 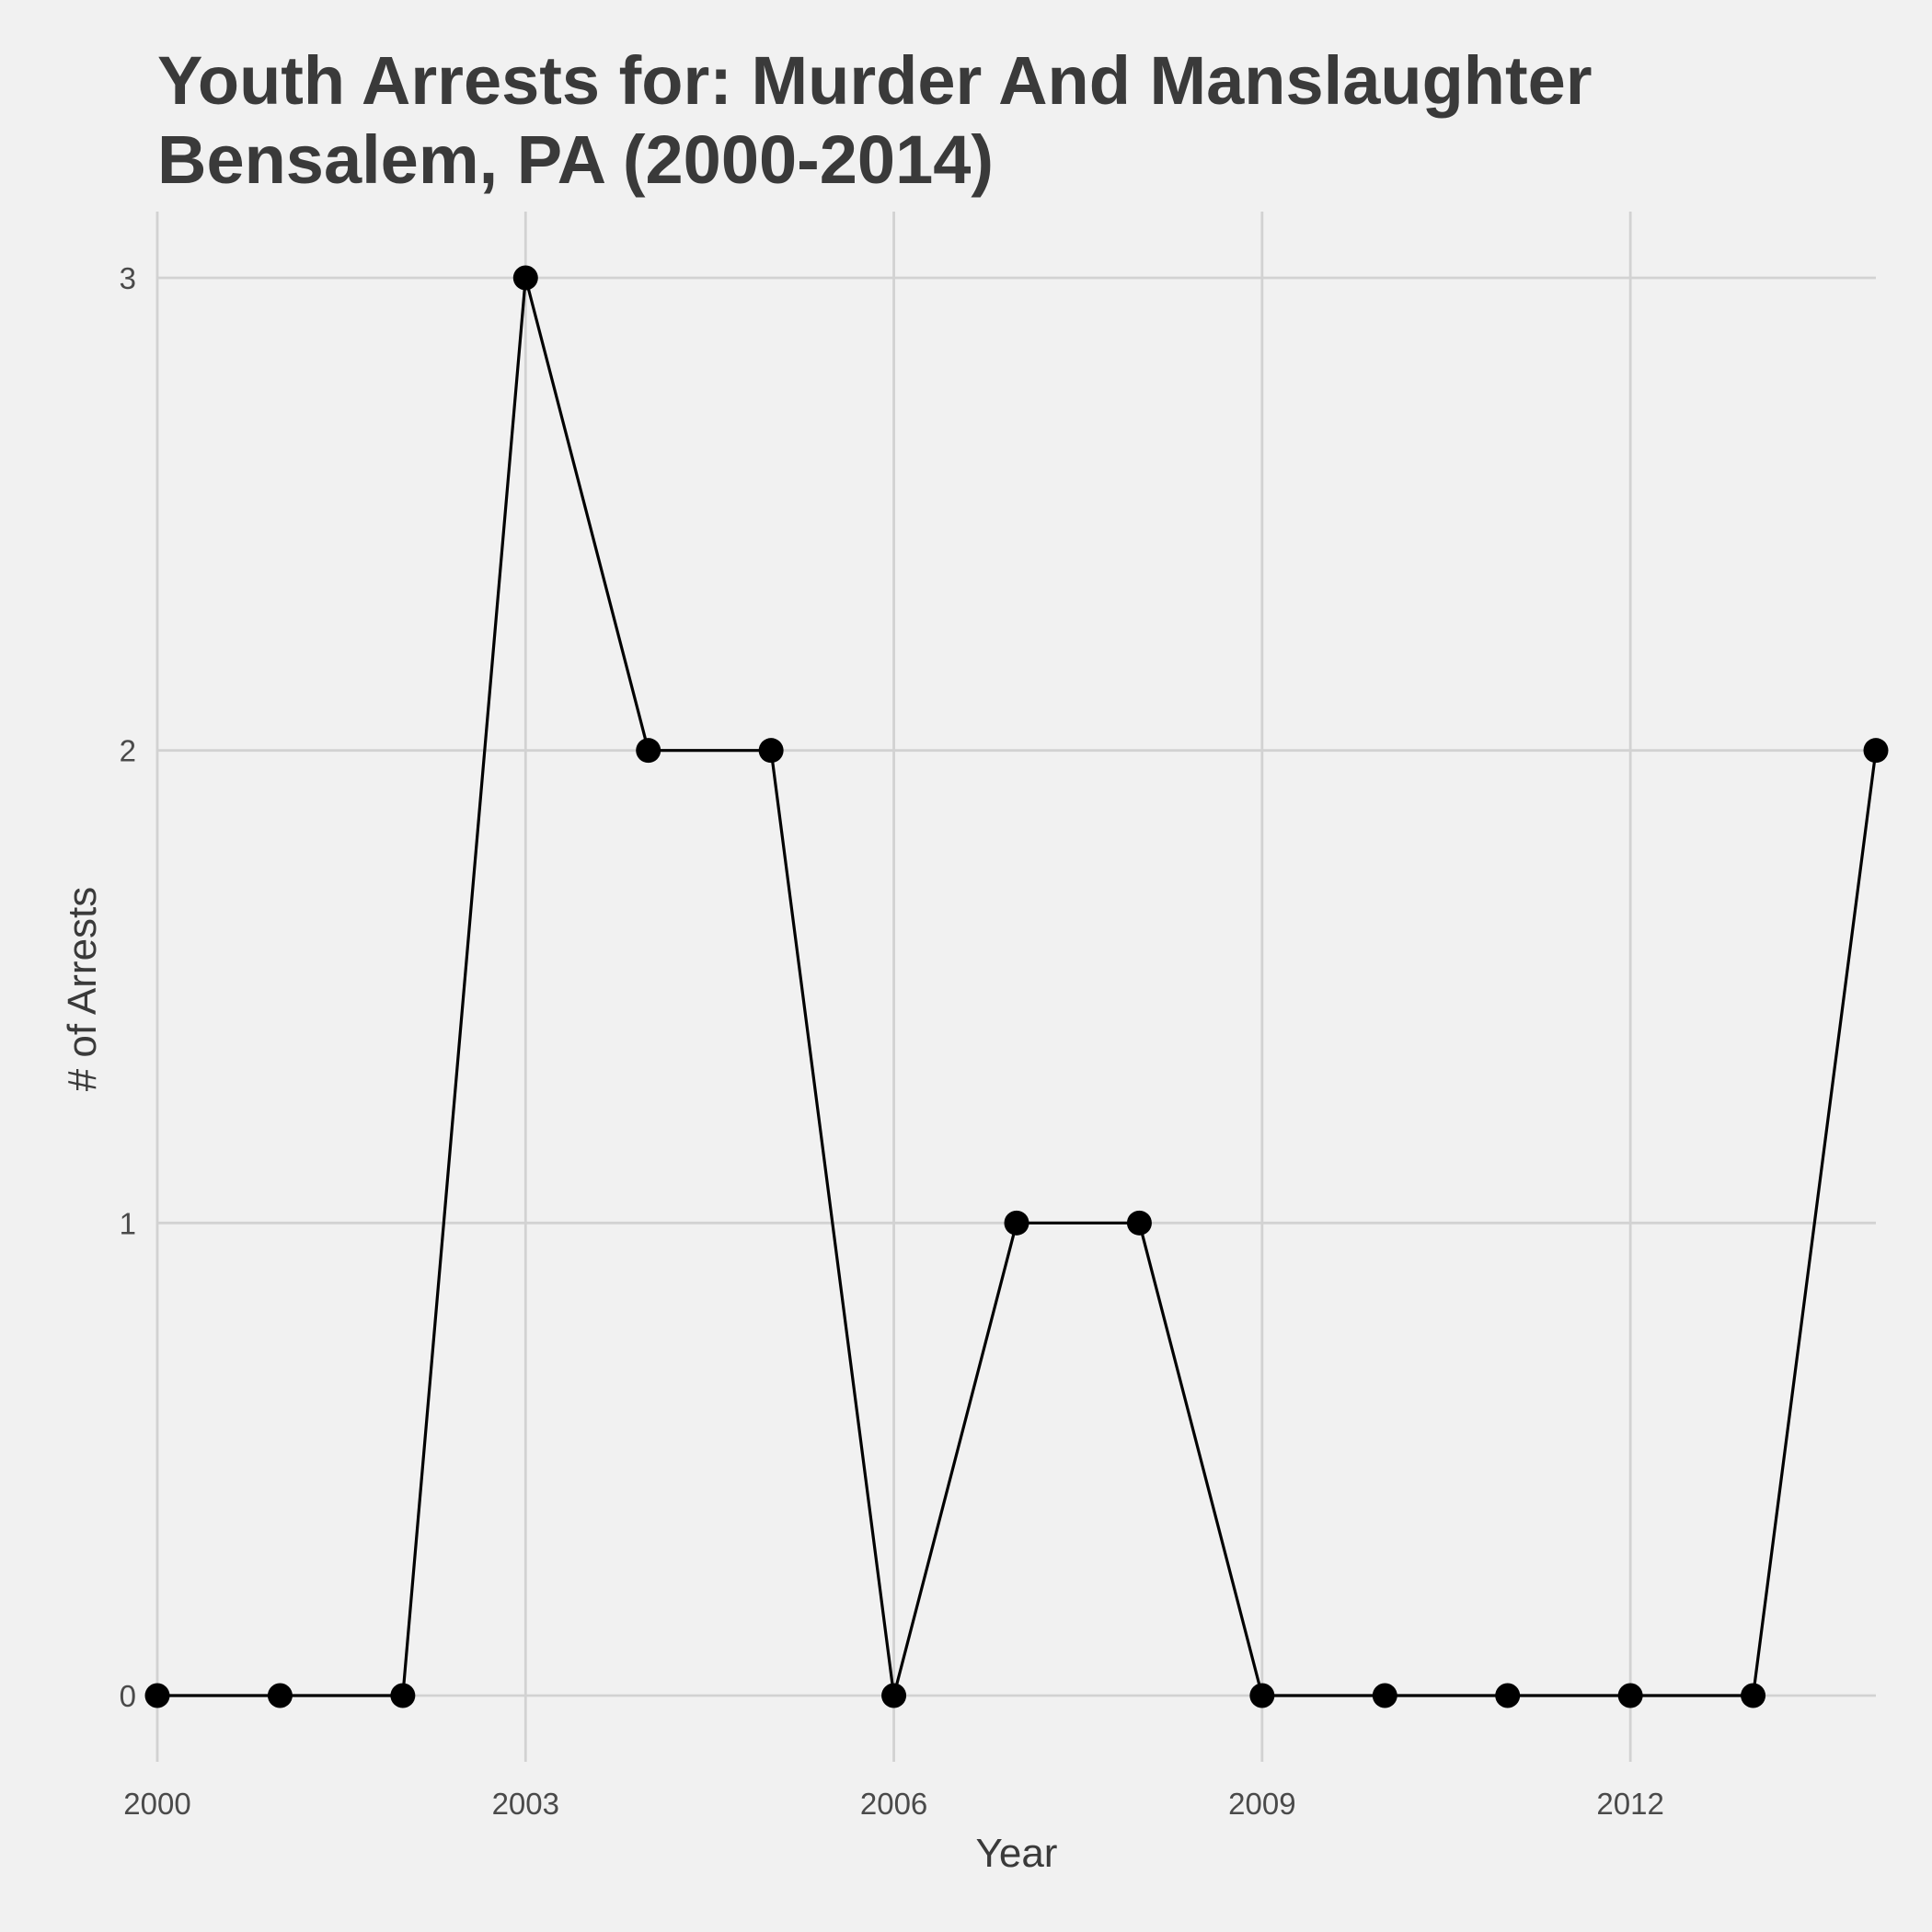 I want to click on y-tick-label: 0, so click(x=128, y=1696).